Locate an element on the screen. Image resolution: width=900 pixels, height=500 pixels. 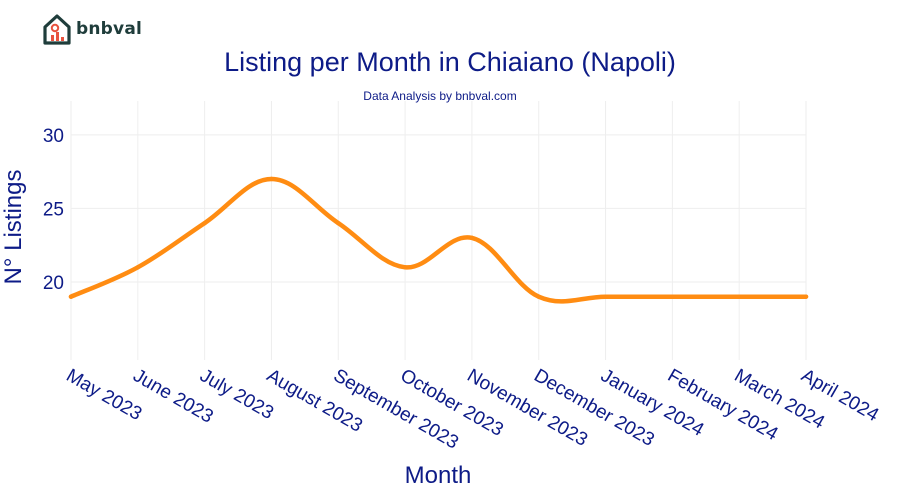
x-tick-label: February 2024 is located at coordinates (723, 405).